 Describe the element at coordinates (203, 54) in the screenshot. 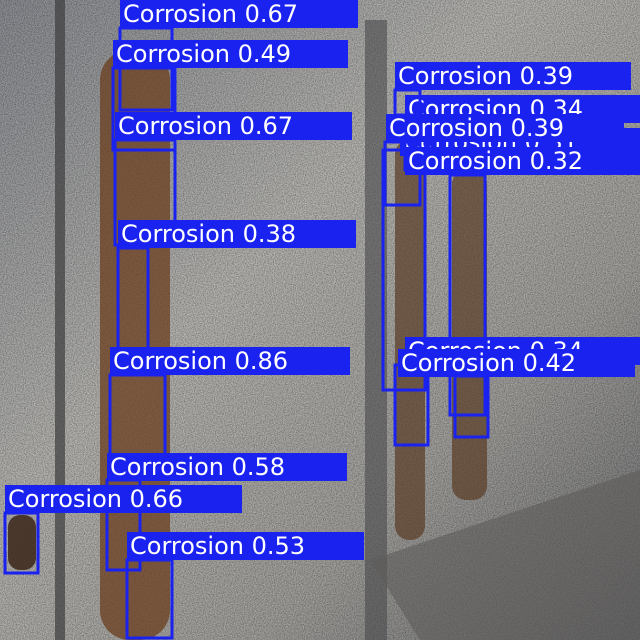

I see `detection-label: Corrosion 0.49` at that location.